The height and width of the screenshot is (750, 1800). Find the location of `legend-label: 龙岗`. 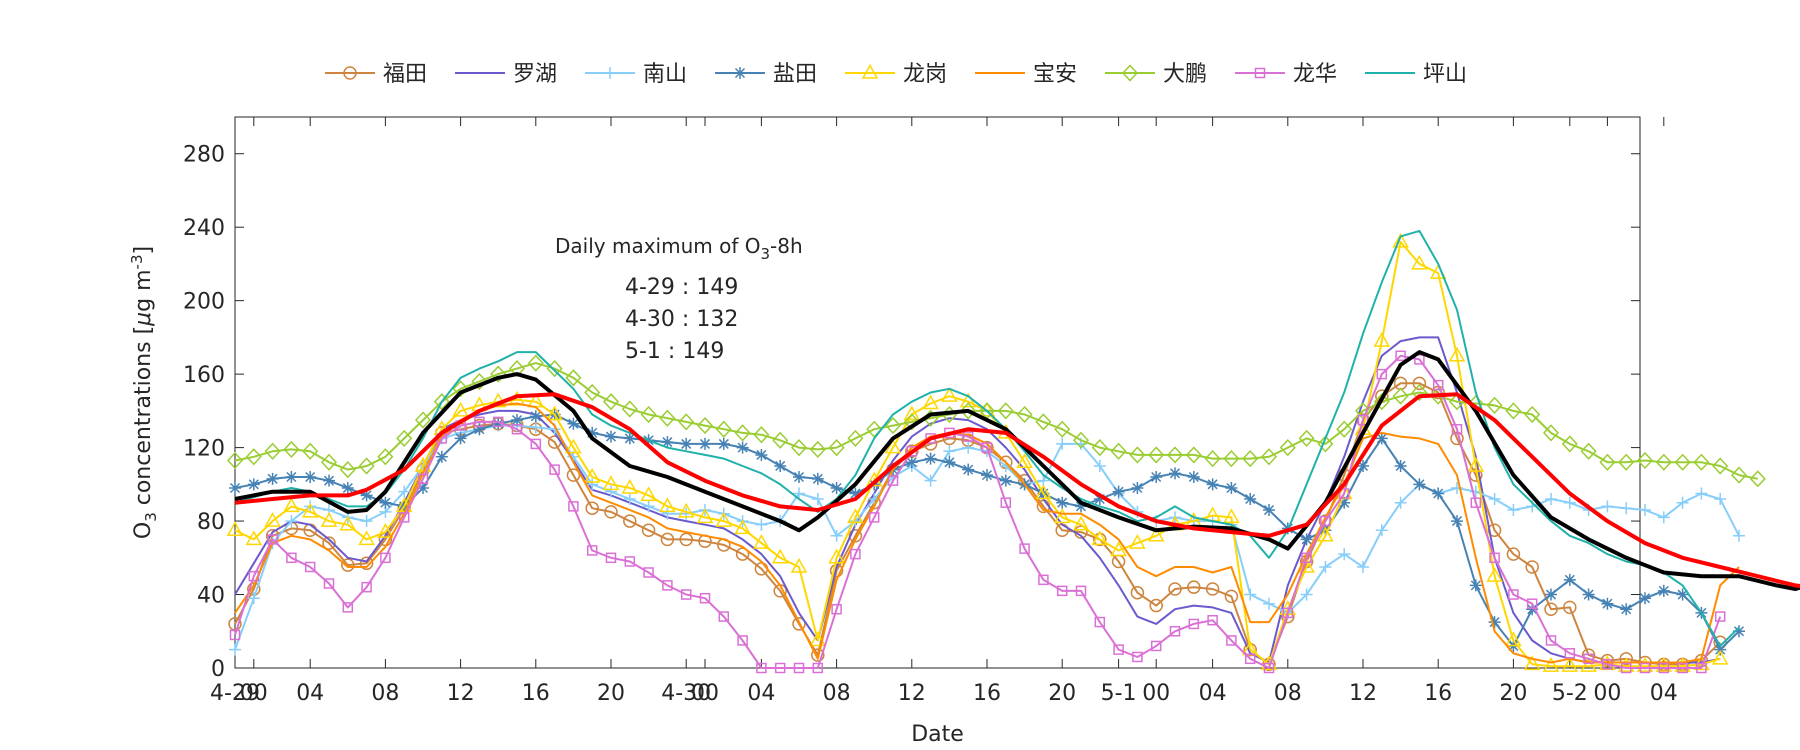

legend-label: 龙岗 is located at coordinates (925, 74).